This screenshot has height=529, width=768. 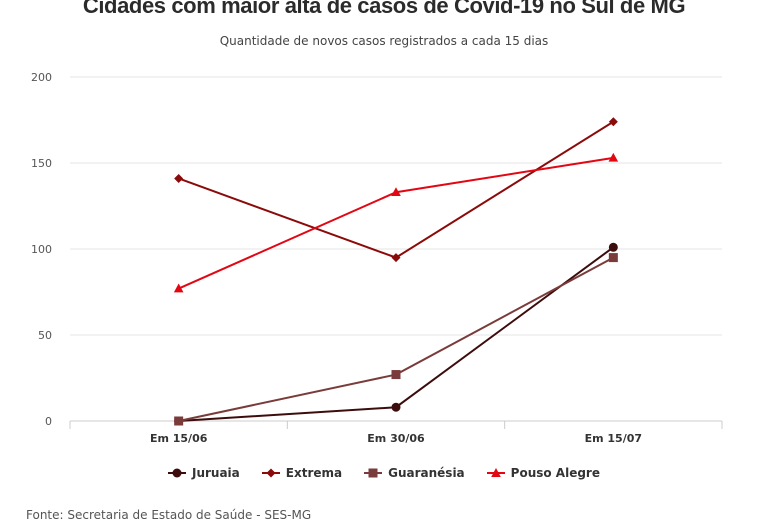 I want to click on legend-label: Juruaia, so click(x=215, y=473).